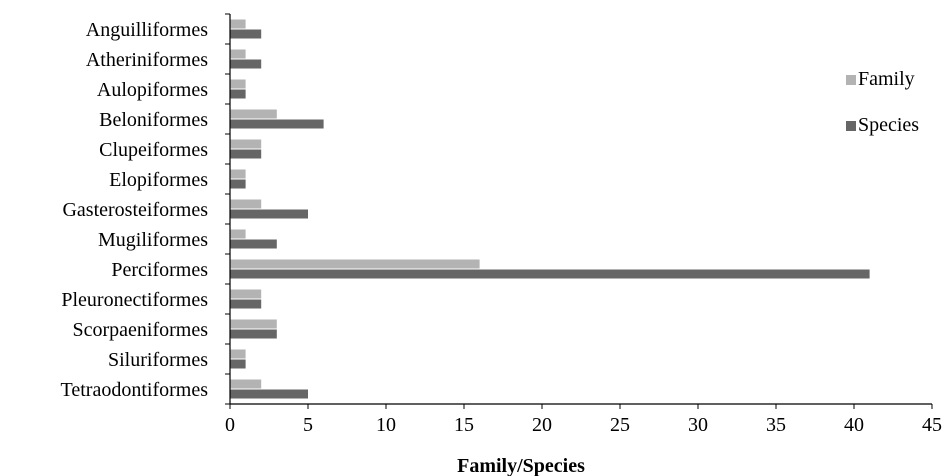 This screenshot has width=950, height=476. Describe the element at coordinates (253, 114) in the screenshot. I see `bar-family-beloniformes` at that location.